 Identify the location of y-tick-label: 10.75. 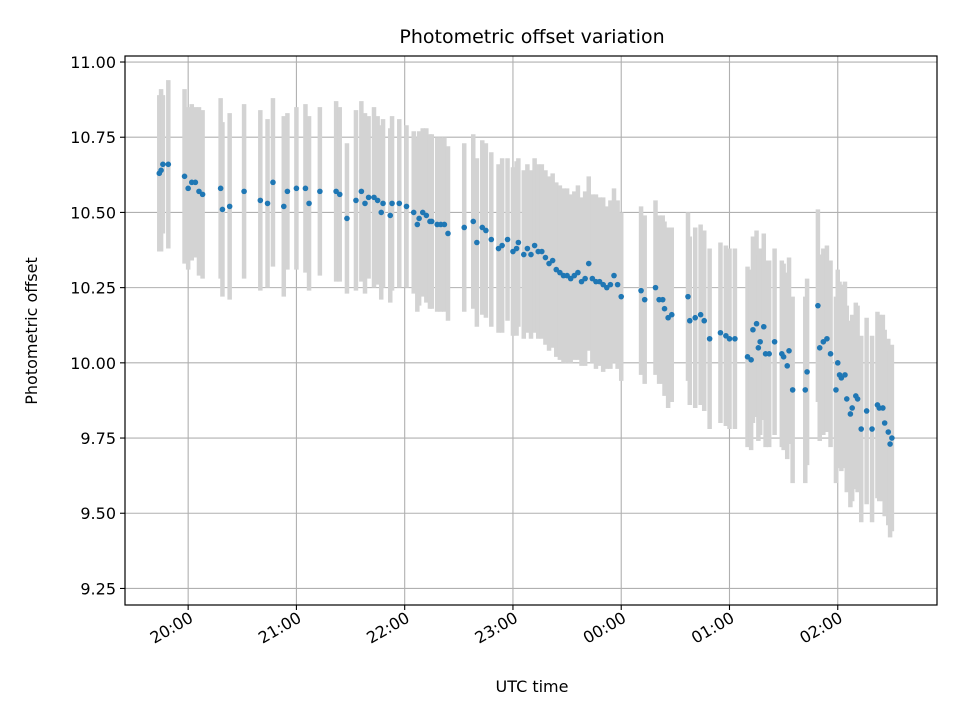
(93, 137).